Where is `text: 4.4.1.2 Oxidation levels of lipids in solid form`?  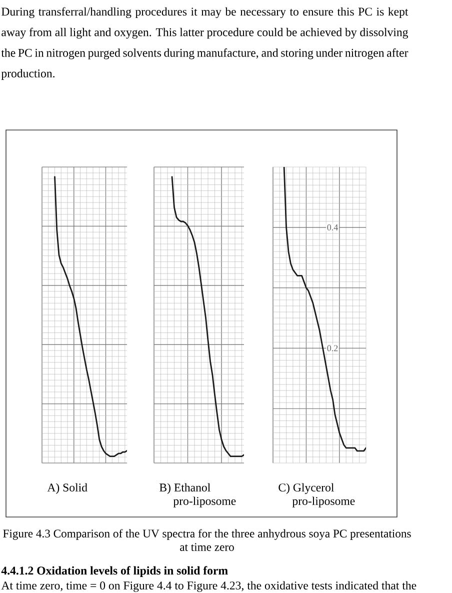
text: 4.4.1.2 Oxidation levels of lipids in solid form is located at coordinates (114, 572).